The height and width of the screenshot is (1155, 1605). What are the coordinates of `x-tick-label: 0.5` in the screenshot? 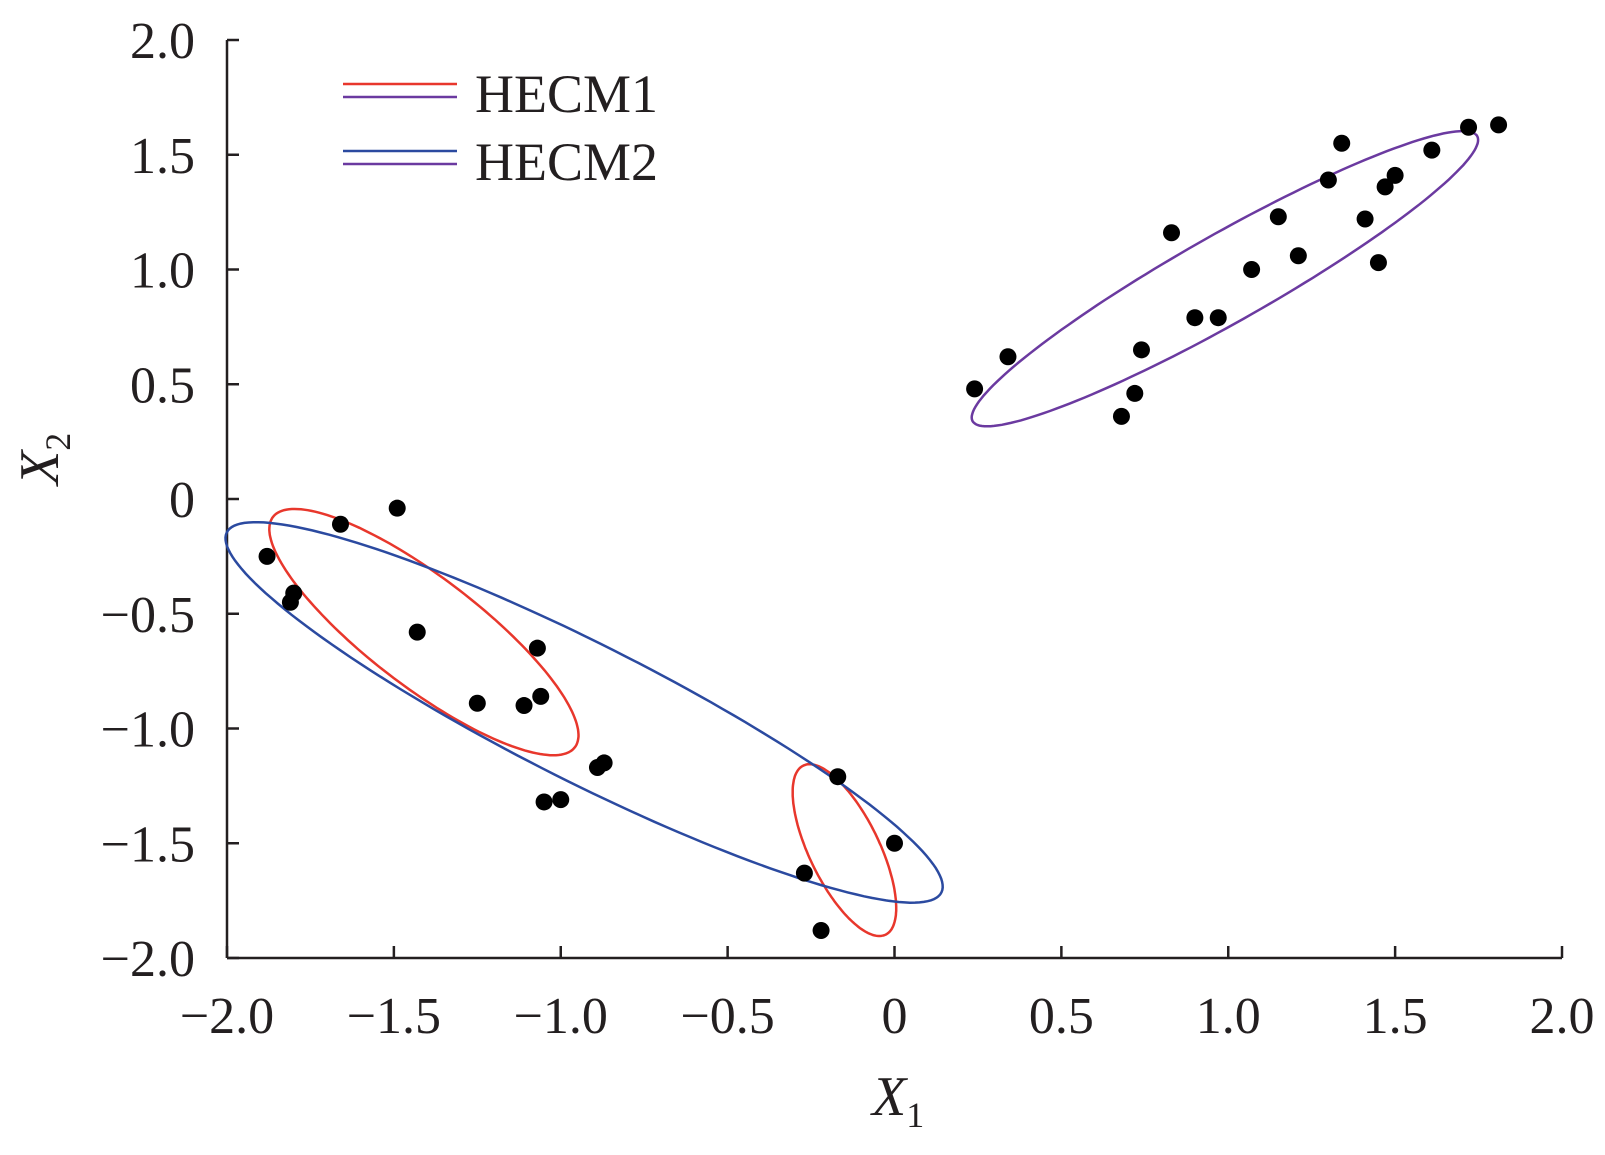 It's located at (1061, 1016).